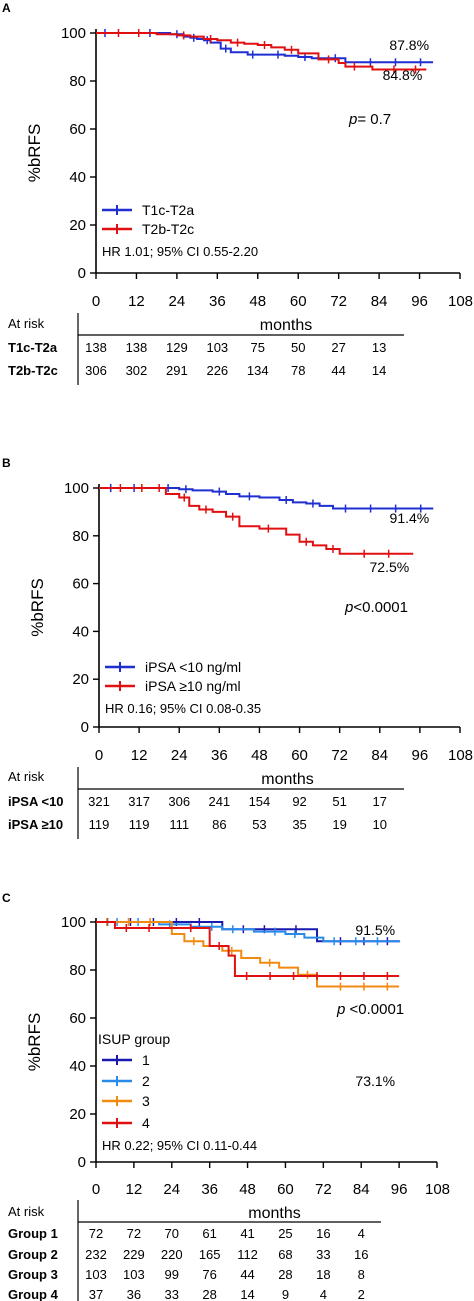 Image resolution: width=474 pixels, height=1301 pixels. Describe the element at coordinates (6, 463) in the screenshot. I see `panel-label: B` at that location.